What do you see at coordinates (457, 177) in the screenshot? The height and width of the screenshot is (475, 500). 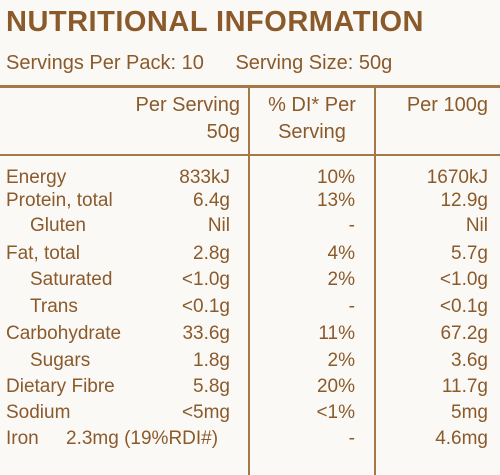 I see `per-100g-value: 1670kJ` at bounding box center [457, 177].